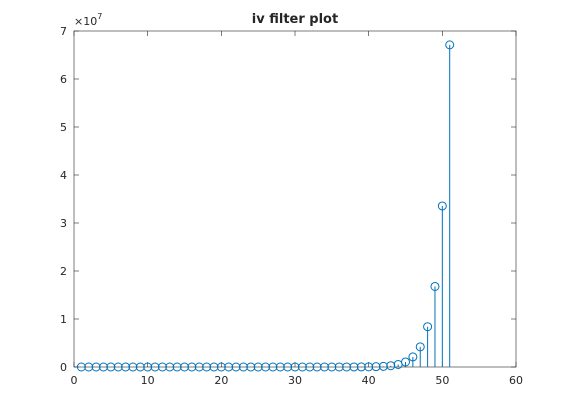 Image resolution: width=570 pixels, height=413 pixels. What do you see at coordinates (295, 19) in the screenshot?
I see `chart-title: iv filter plot` at bounding box center [295, 19].